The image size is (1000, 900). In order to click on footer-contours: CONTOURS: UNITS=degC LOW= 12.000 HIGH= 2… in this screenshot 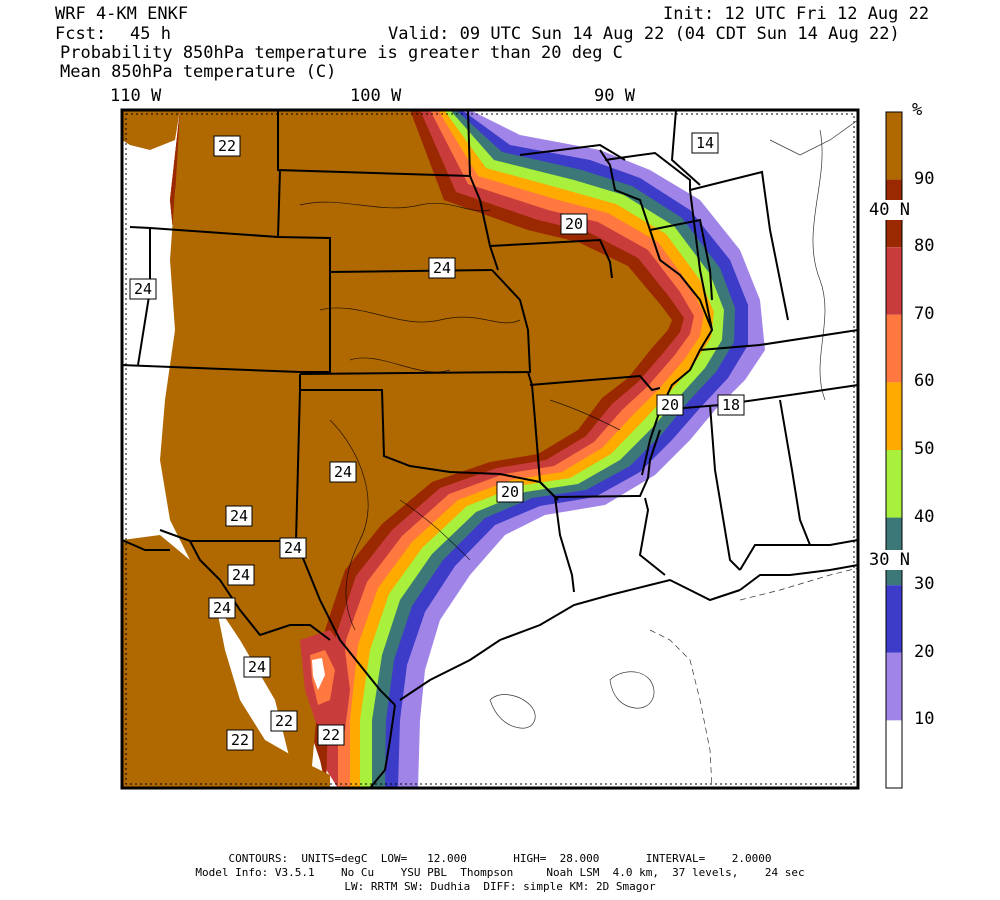, I will do `click(500, 858)`.